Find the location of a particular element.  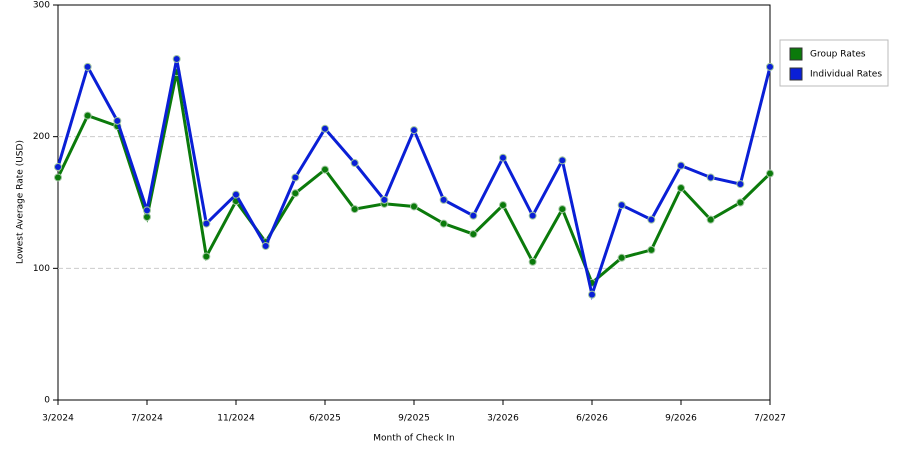

y-tick-label: 300 is located at coordinates (41, 6).